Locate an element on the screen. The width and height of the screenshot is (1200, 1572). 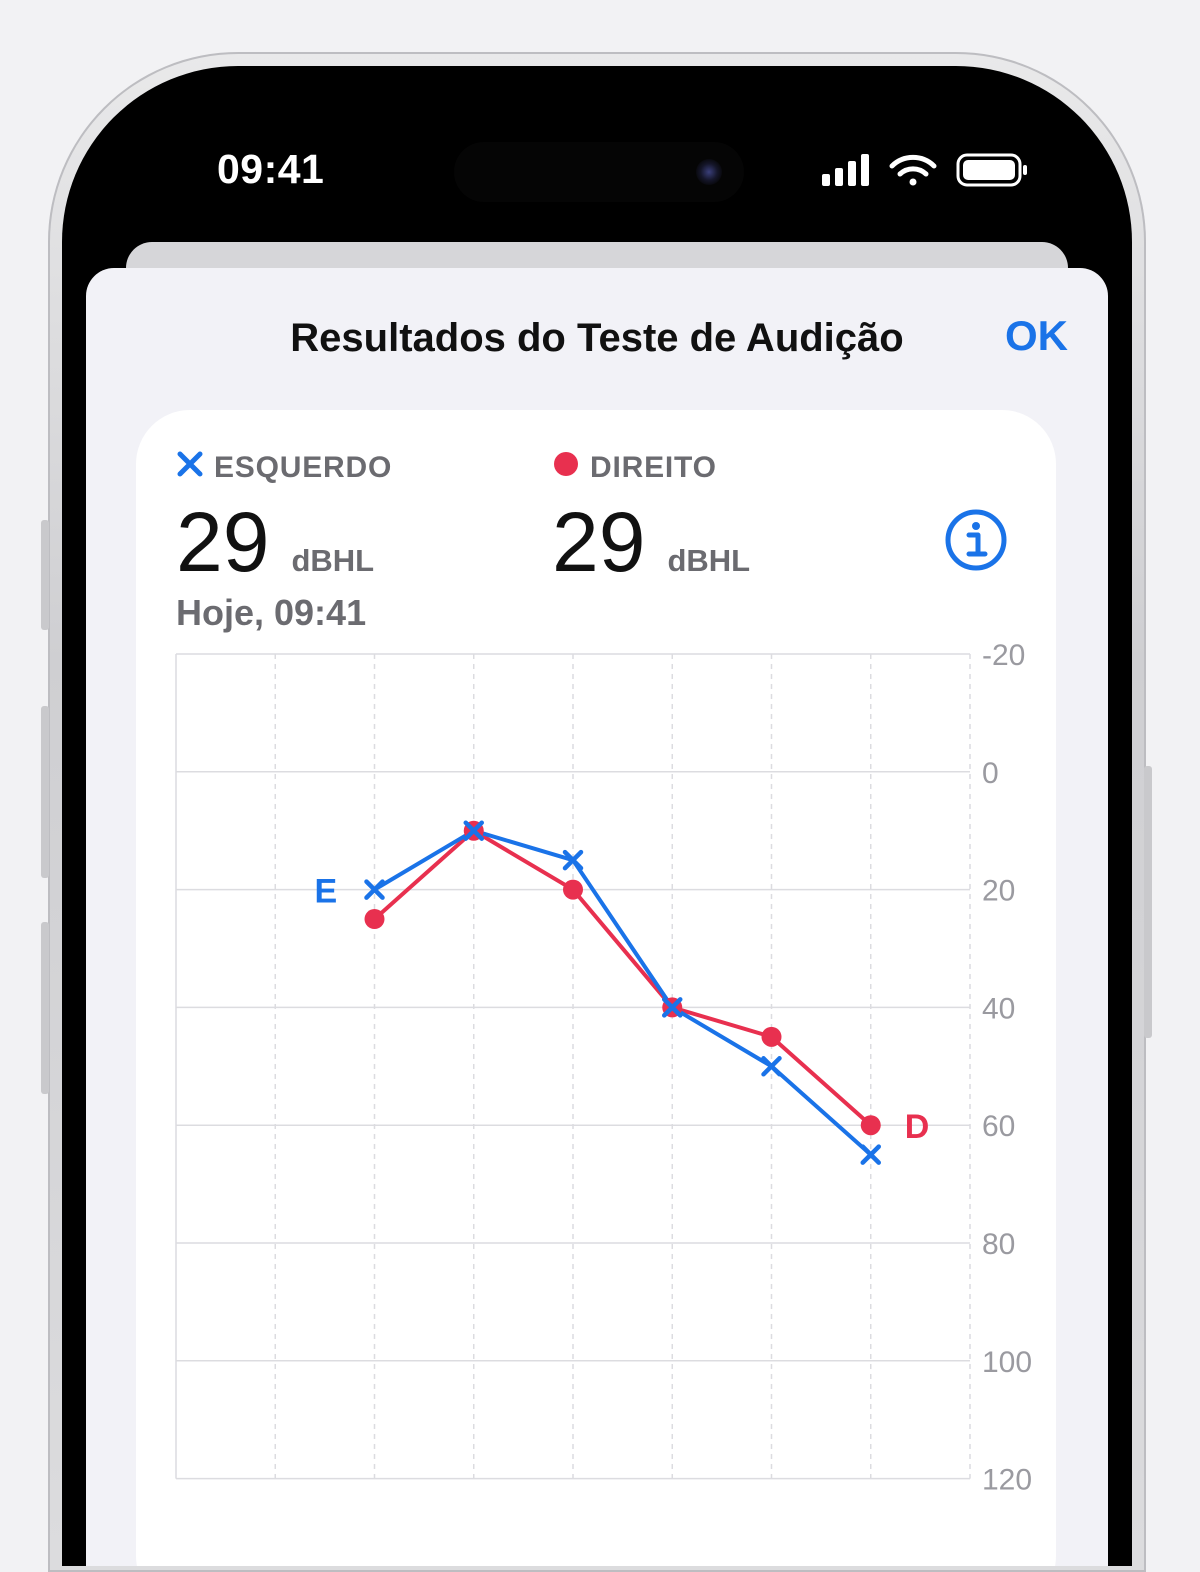
dynamic-island is located at coordinates (599, 172).